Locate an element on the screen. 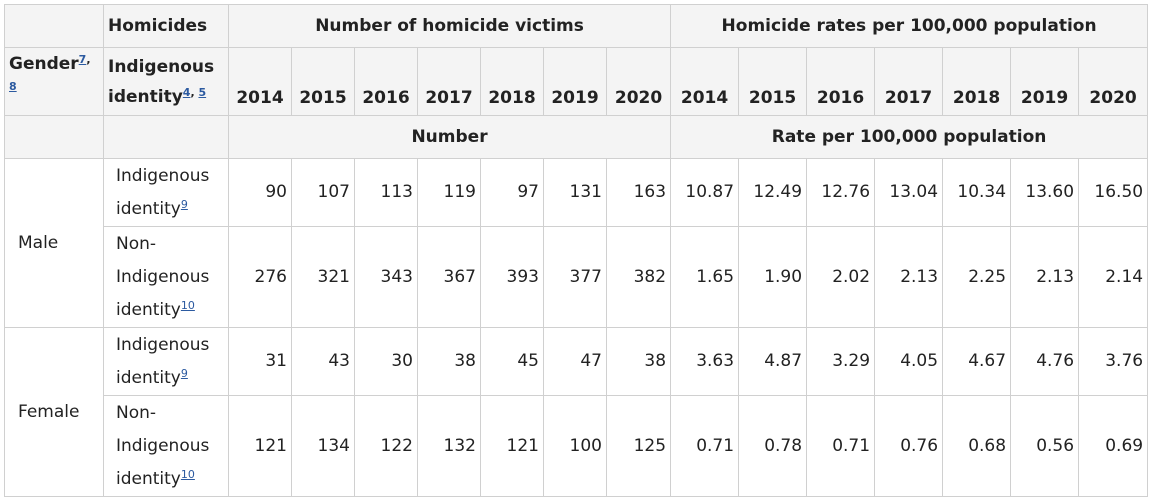 This screenshot has height=501, width=1152. number-cell: 47 is located at coordinates (575, 361).